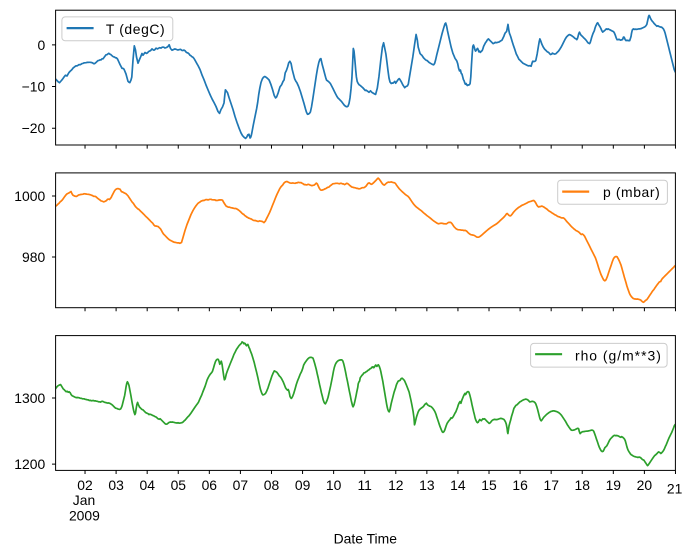  Describe the element at coordinates (241, 485) in the screenshot. I see `svg-text: 07` at that location.